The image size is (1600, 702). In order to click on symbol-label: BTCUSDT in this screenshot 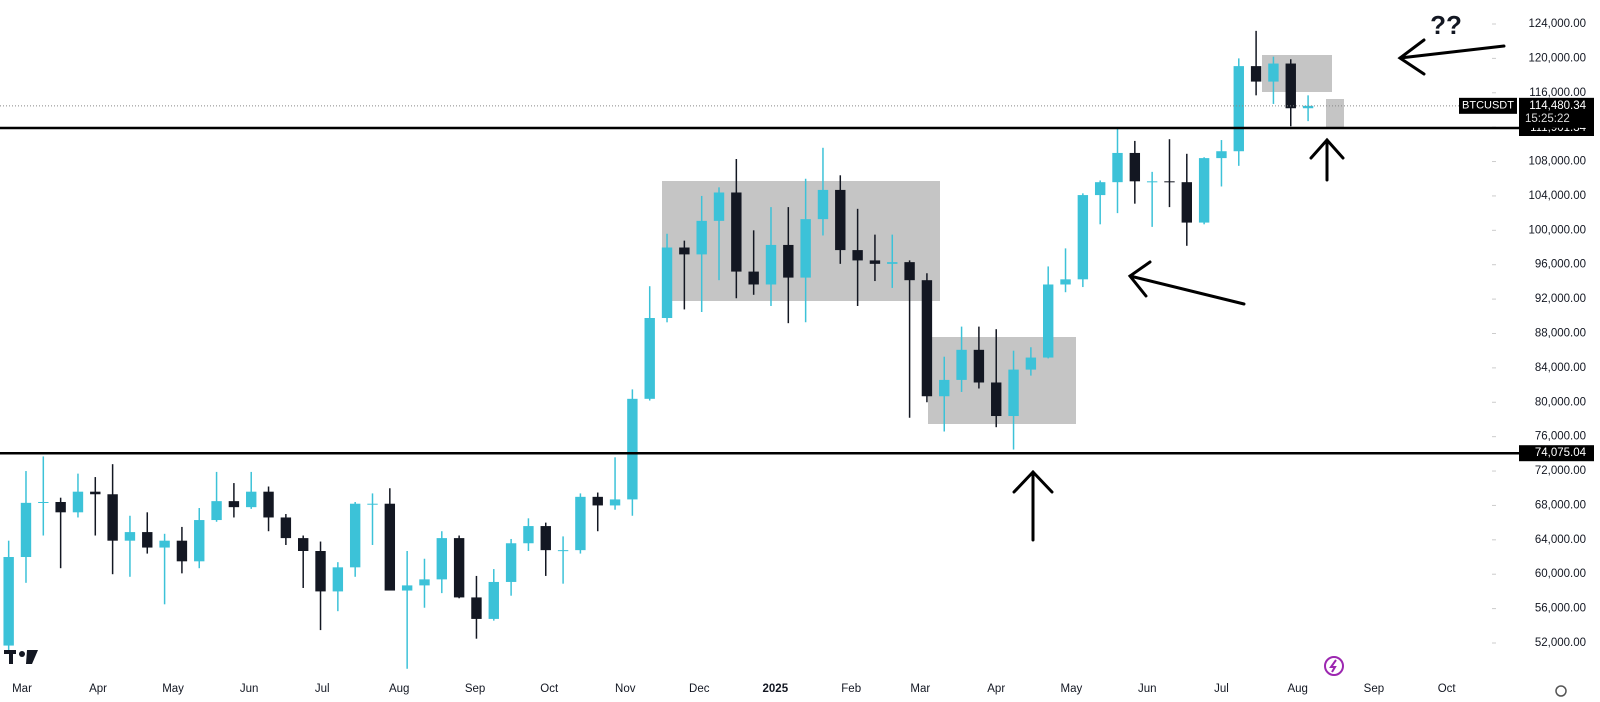, I will do `click(1488, 106)`.